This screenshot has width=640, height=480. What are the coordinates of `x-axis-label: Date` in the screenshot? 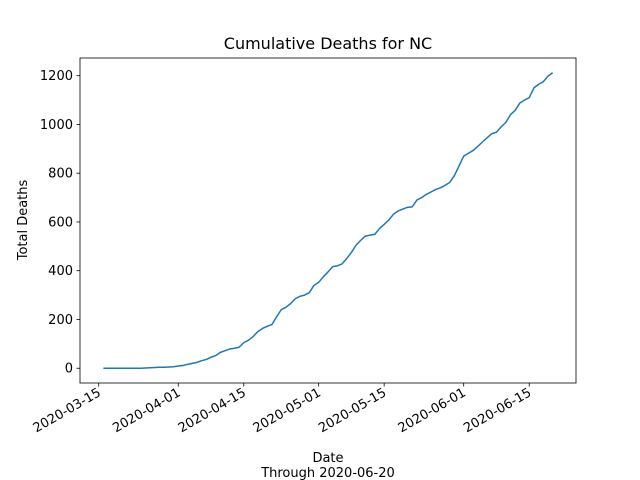 It's located at (327, 458).